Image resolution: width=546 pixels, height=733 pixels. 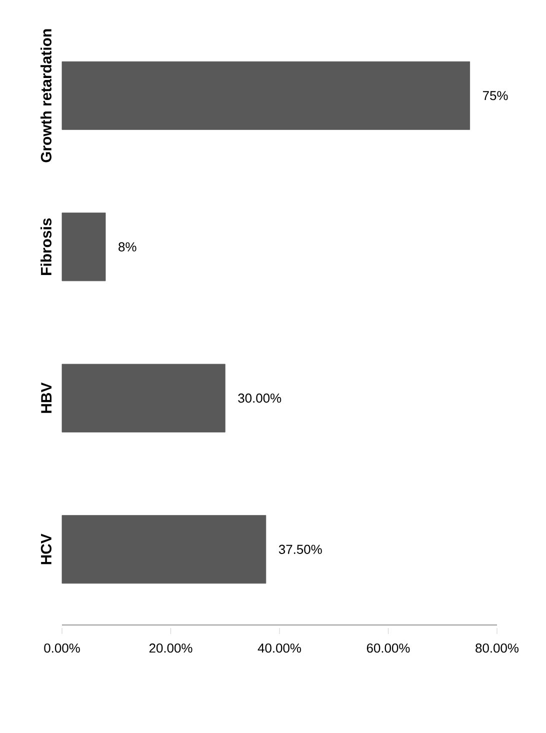 What do you see at coordinates (46, 95) in the screenshot?
I see `y-tick-label: Growth retardation` at bounding box center [46, 95].